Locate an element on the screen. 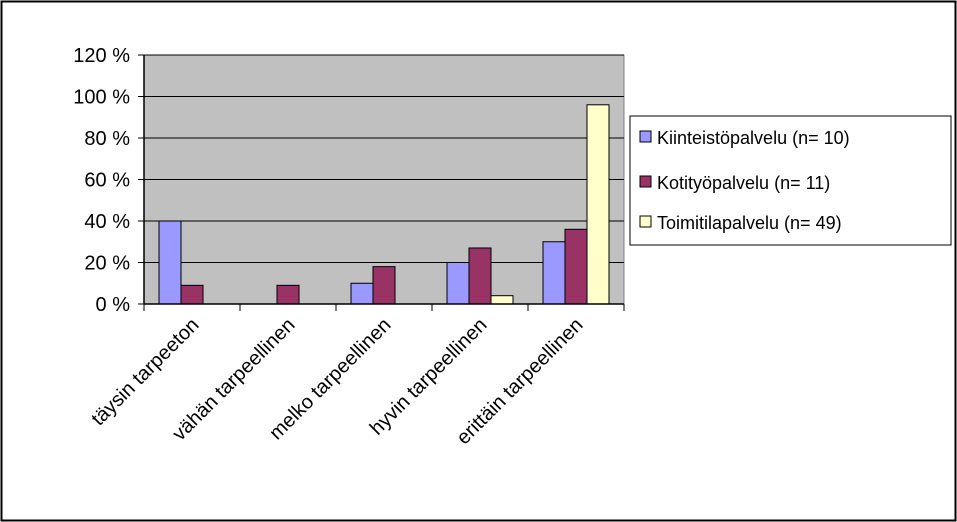 The width and height of the screenshot is (957, 522). legend-box is located at coordinates (790, 180).